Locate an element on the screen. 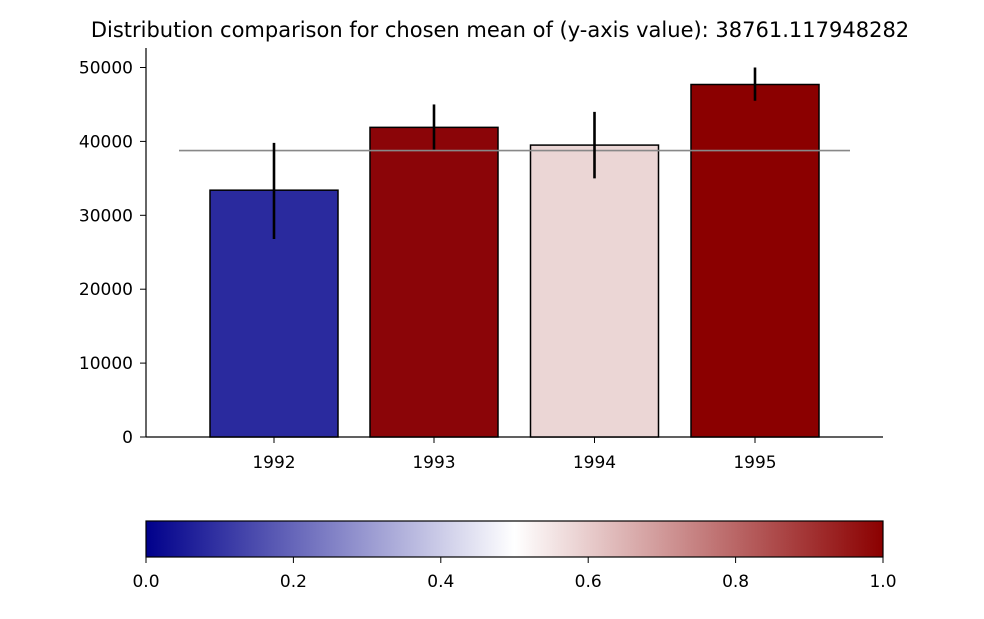 This screenshot has height=619, width=984. colorbar-tick-label: 1.0 is located at coordinates (882, 582).